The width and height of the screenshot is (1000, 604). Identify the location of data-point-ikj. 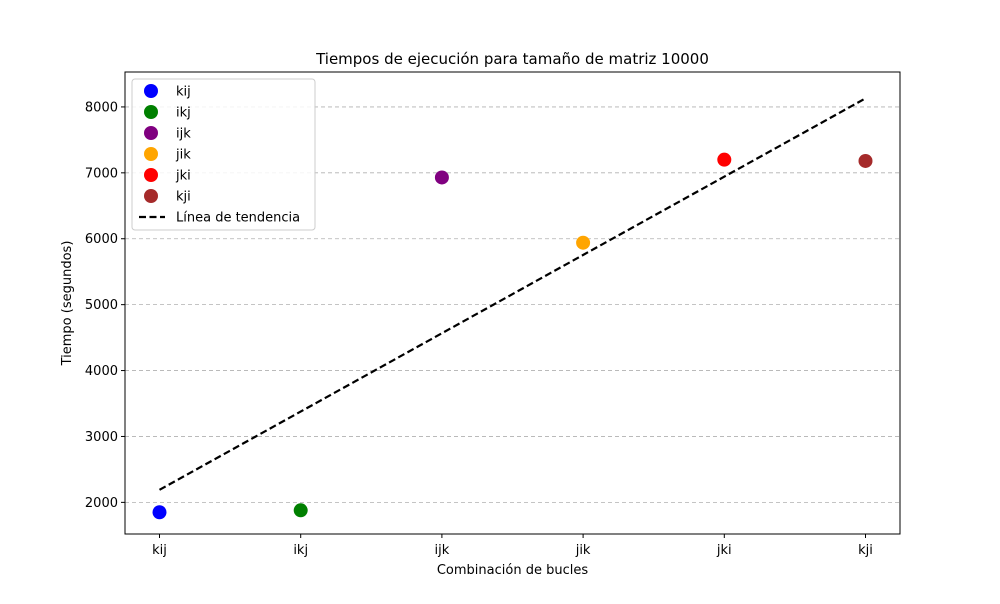
(300, 510).